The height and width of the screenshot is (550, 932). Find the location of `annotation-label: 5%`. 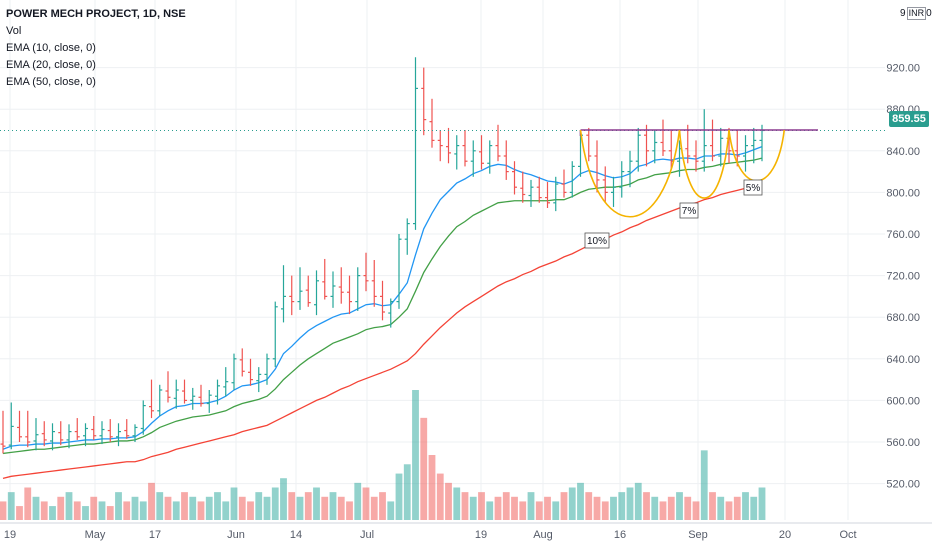

annotation-label: 5% is located at coordinates (753, 188).